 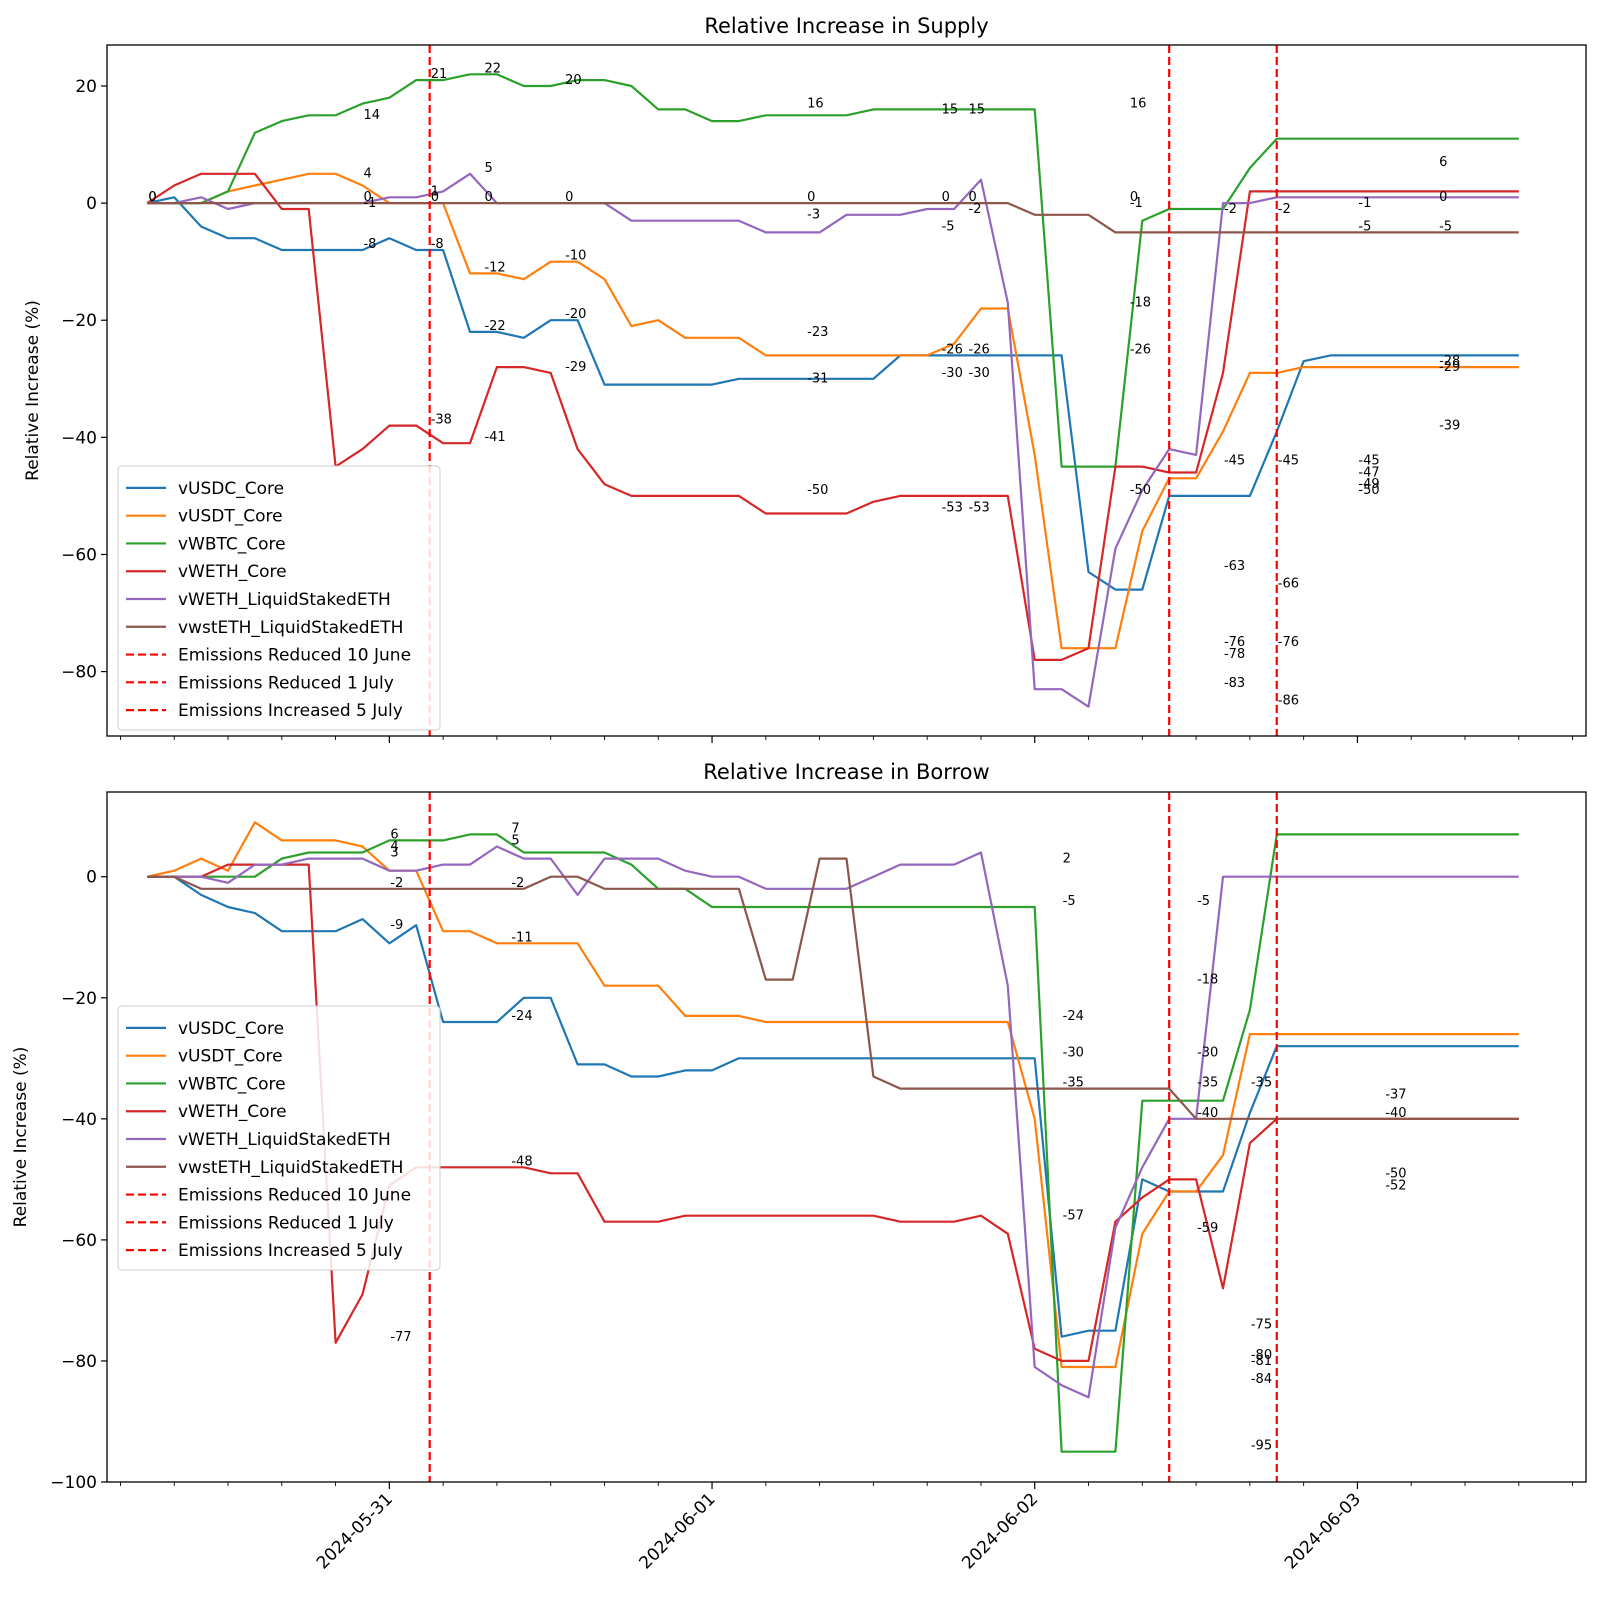 What do you see at coordinates (367, 174) in the screenshot?
I see `supply-point-label: 4` at bounding box center [367, 174].